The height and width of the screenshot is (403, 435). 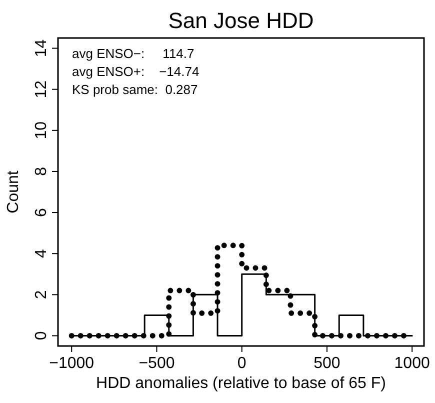 What do you see at coordinates (71, 363) in the screenshot?
I see `x-tick-label: −1000` at bounding box center [71, 363].